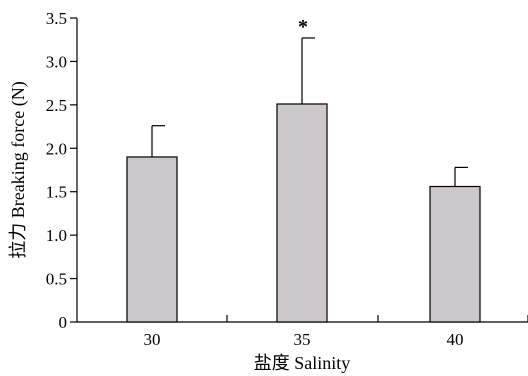  Describe the element at coordinates (56, 148) in the screenshot. I see `y-tick-label: 2.0` at that location.